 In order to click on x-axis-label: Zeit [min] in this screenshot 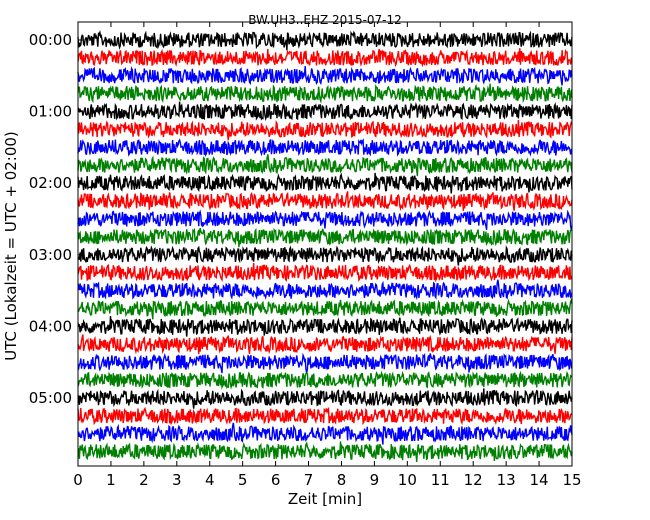, I will do `click(325, 499)`.